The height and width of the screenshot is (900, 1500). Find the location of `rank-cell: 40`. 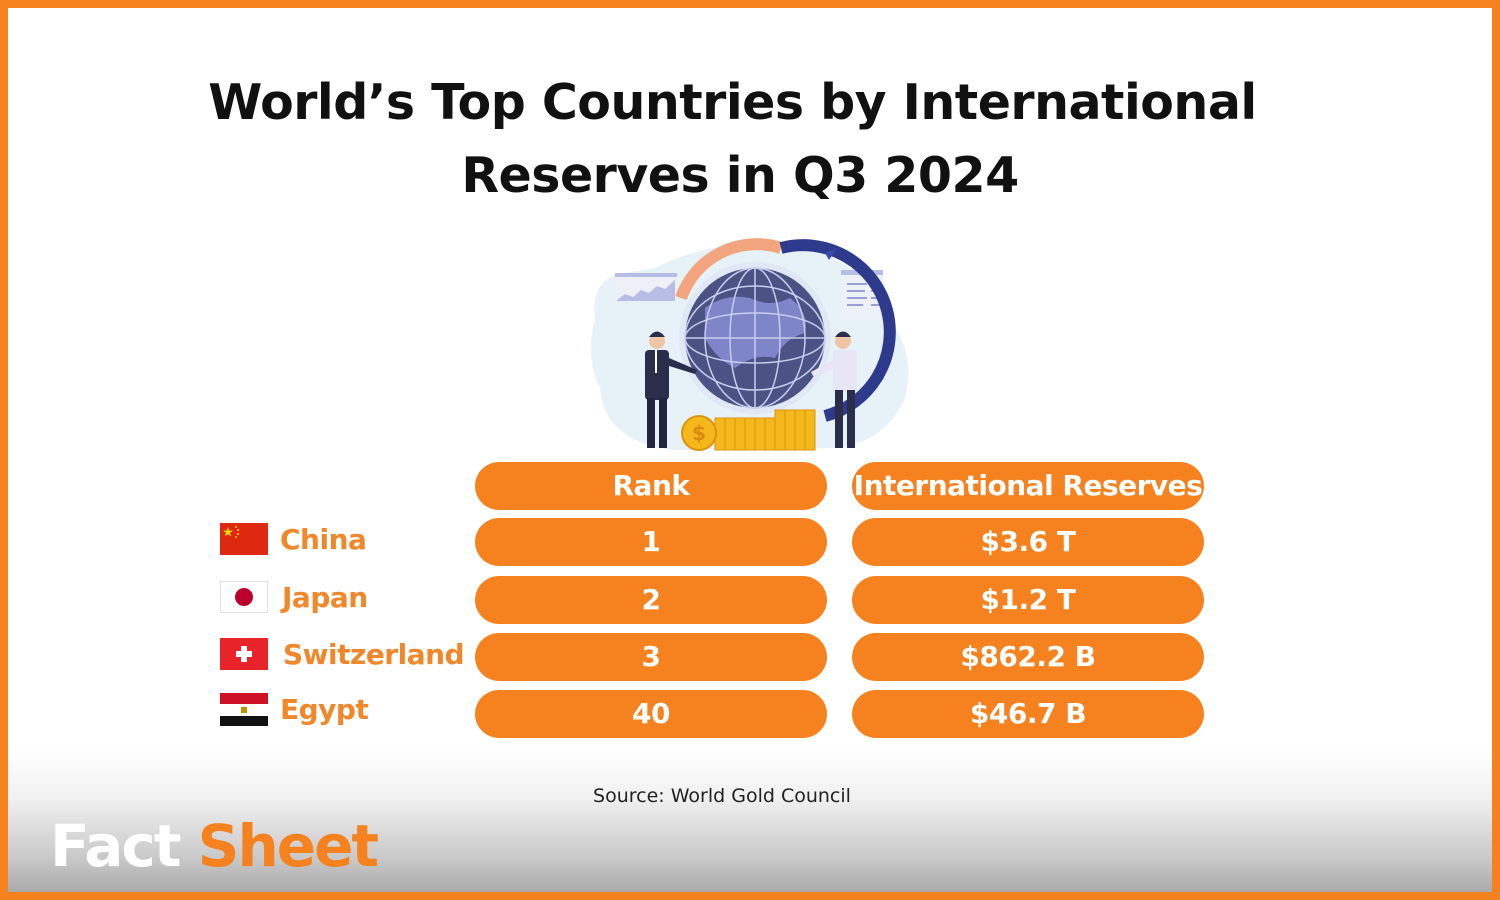

rank-cell: 40 is located at coordinates (651, 714).